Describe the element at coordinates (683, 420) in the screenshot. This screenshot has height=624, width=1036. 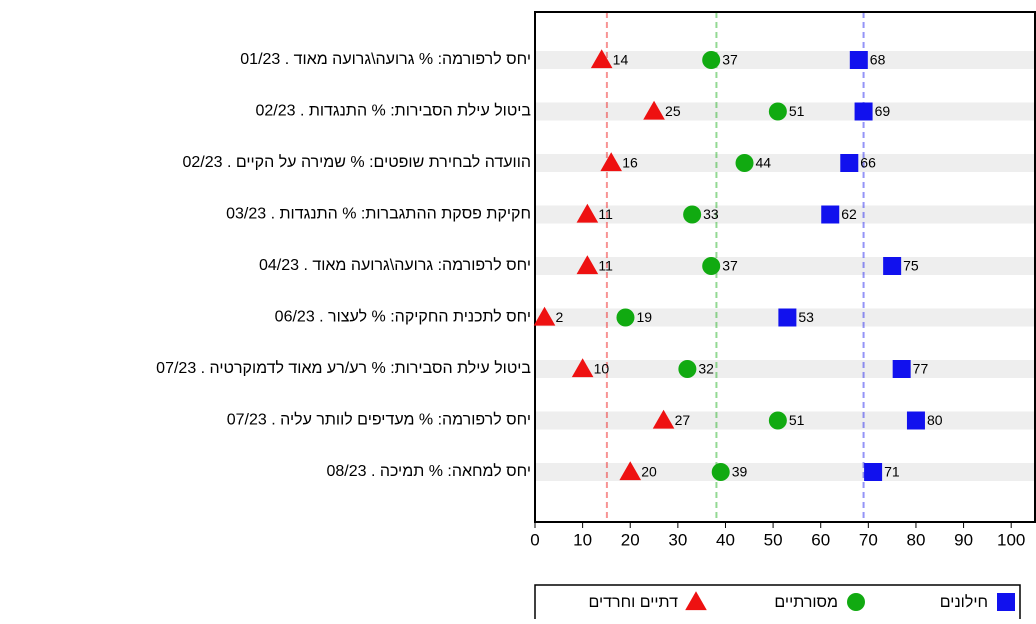
I see `data-label: 27` at that location.